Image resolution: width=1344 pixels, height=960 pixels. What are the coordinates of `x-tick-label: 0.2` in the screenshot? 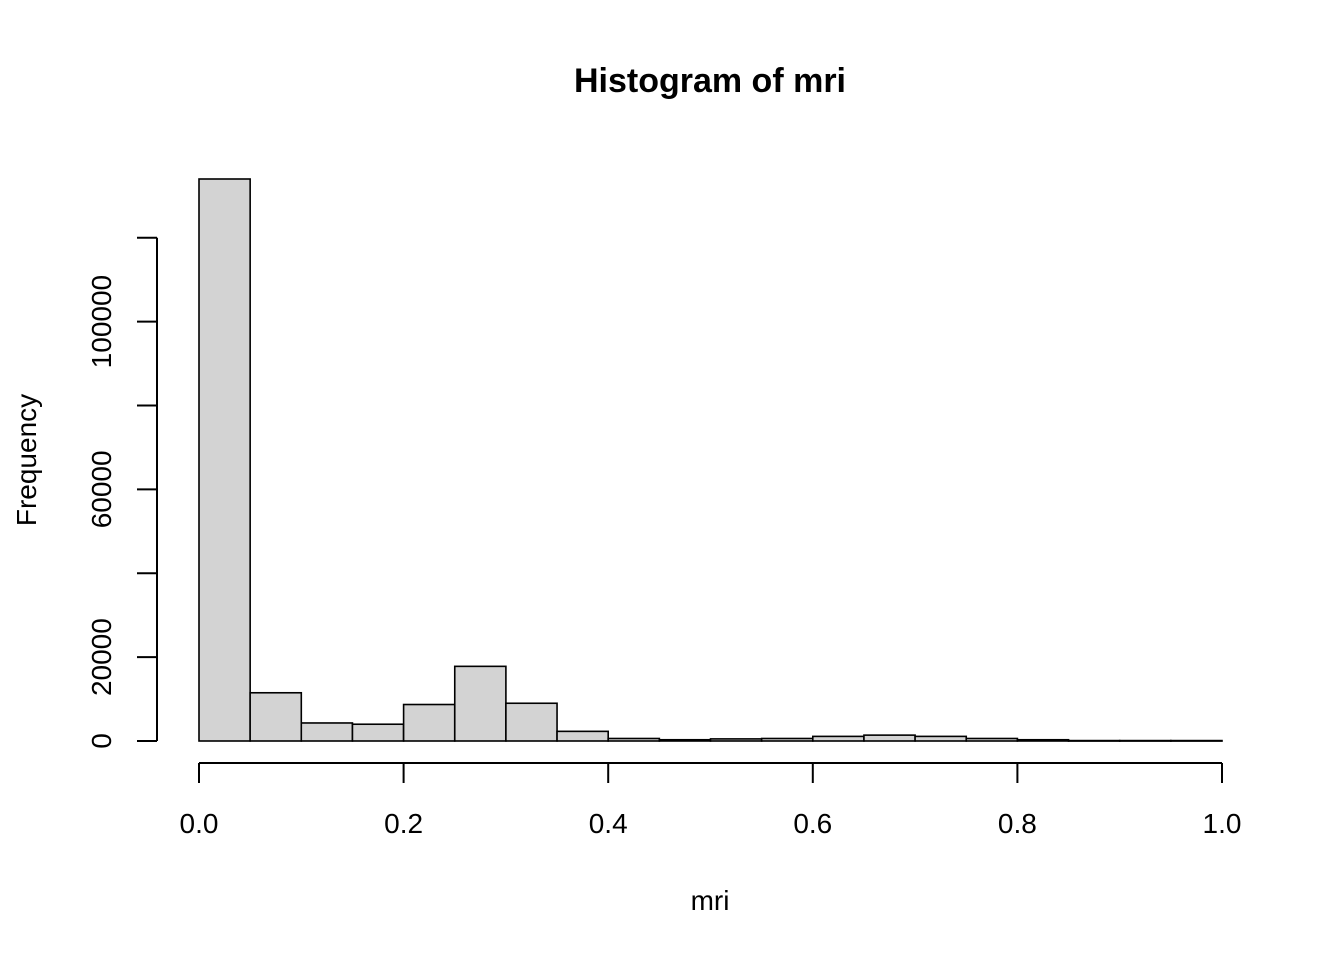 It's located at (403, 823).